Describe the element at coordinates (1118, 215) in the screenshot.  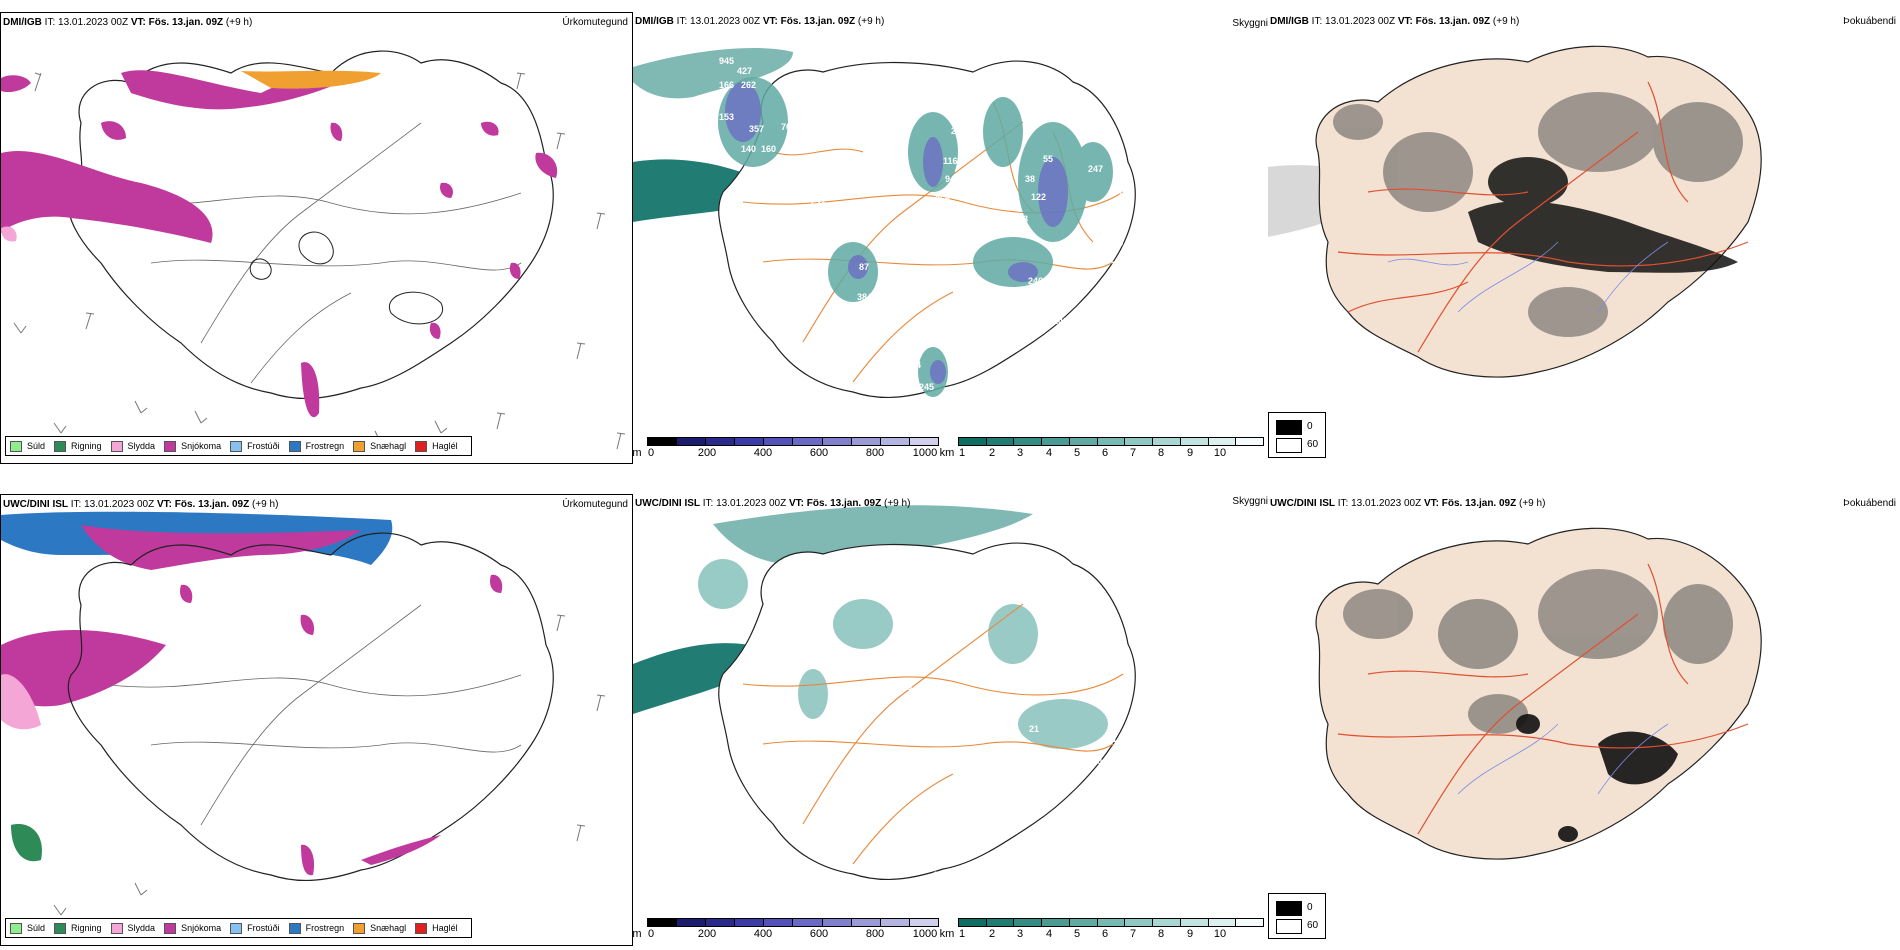
I see `cloud-label: 243` at that location.